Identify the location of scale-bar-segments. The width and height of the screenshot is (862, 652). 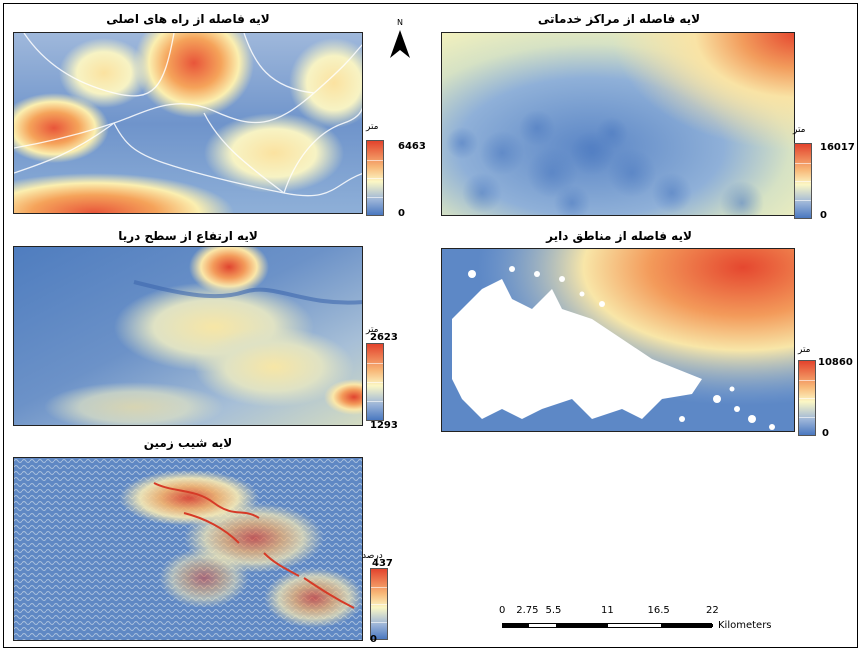
(607, 625).